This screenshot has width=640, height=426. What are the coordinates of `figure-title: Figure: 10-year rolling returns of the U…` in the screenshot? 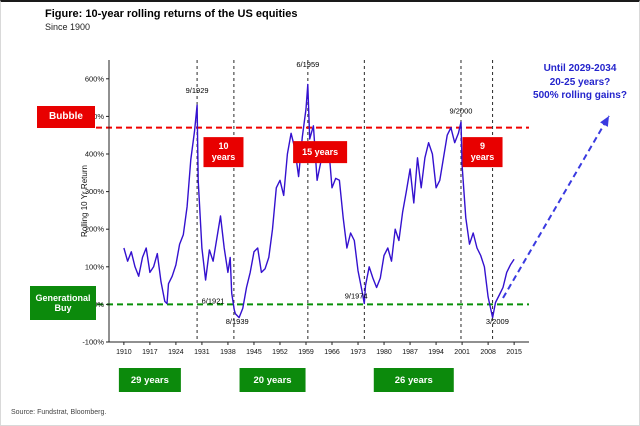 It's located at (171, 14).